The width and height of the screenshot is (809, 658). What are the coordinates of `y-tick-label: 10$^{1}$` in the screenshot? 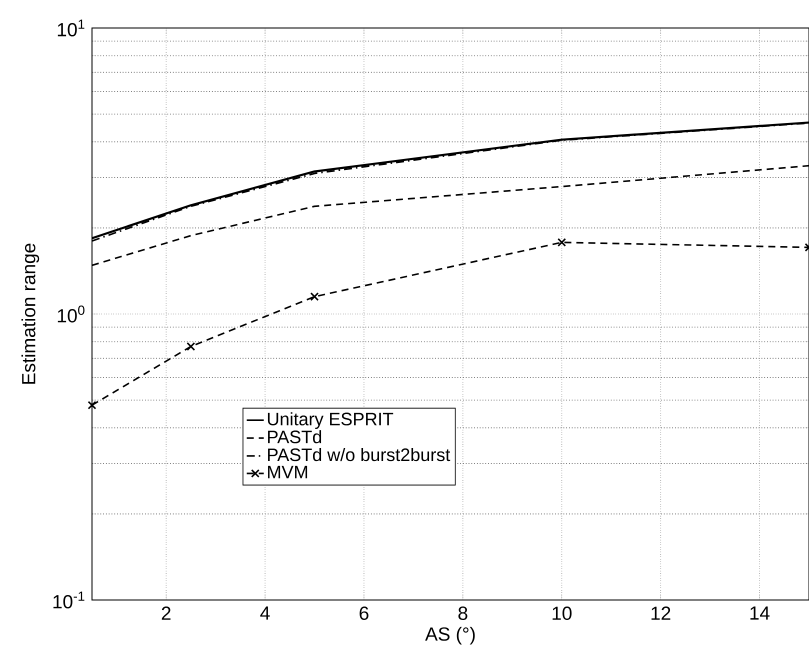 It's located at (71, 28).